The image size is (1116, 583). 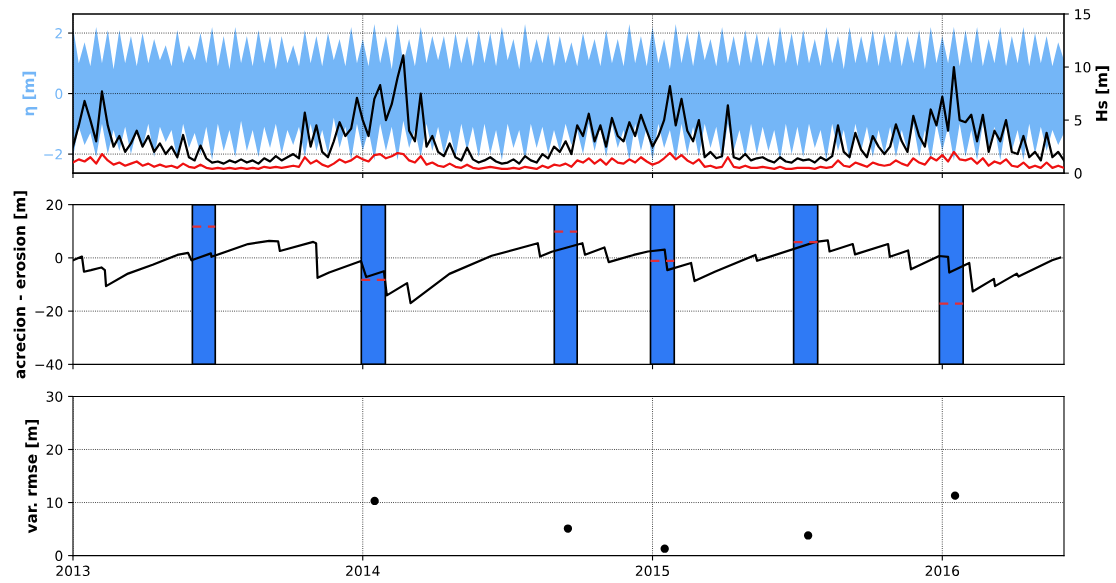 I want to click on y-tick-label: −40, so click(x=49, y=364).